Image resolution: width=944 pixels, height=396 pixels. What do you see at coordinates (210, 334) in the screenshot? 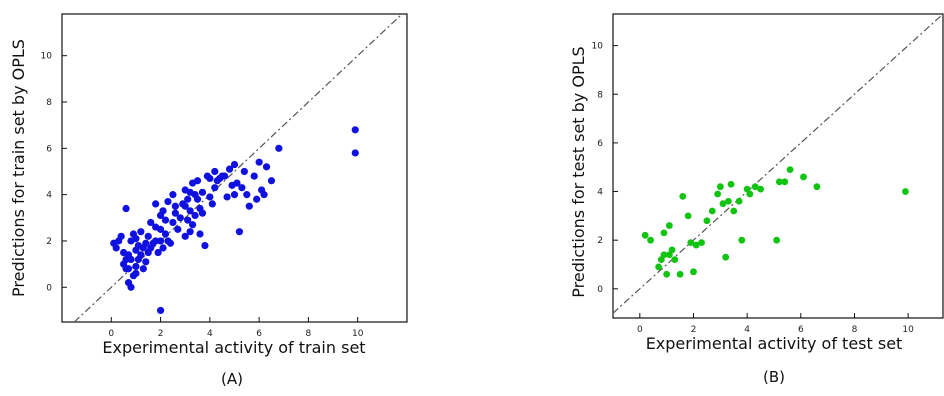
I see `x-tick-label-a: 4` at bounding box center [210, 334].